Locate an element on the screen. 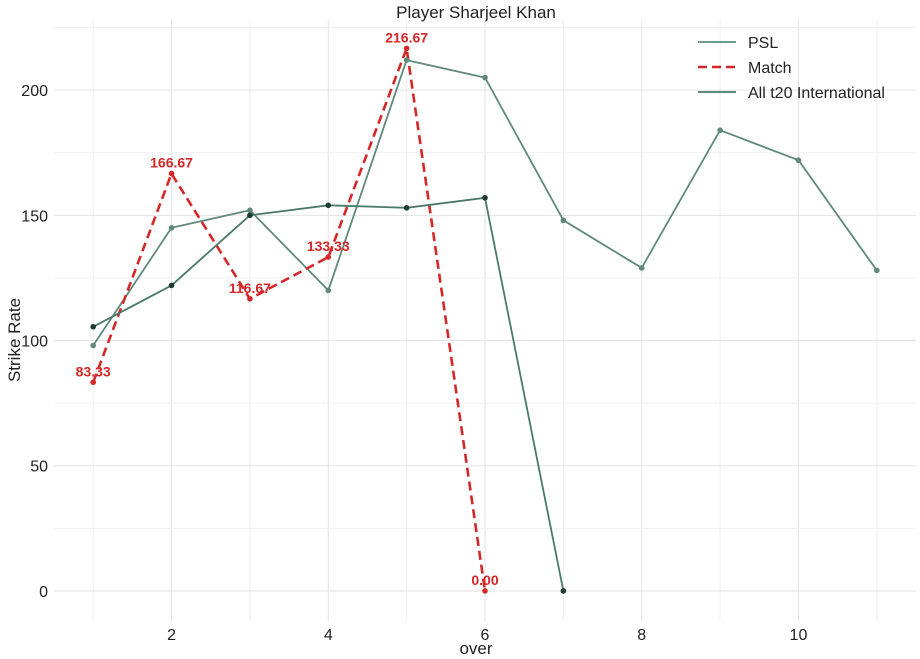 The width and height of the screenshot is (920, 659). y-tick-label: 0 is located at coordinates (43, 592).